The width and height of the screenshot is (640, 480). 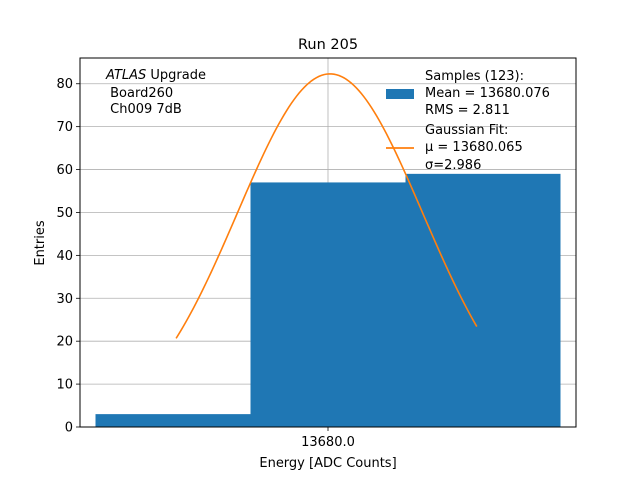 I want to click on y-tick-label-80: 80, so click(x=64, y=84).